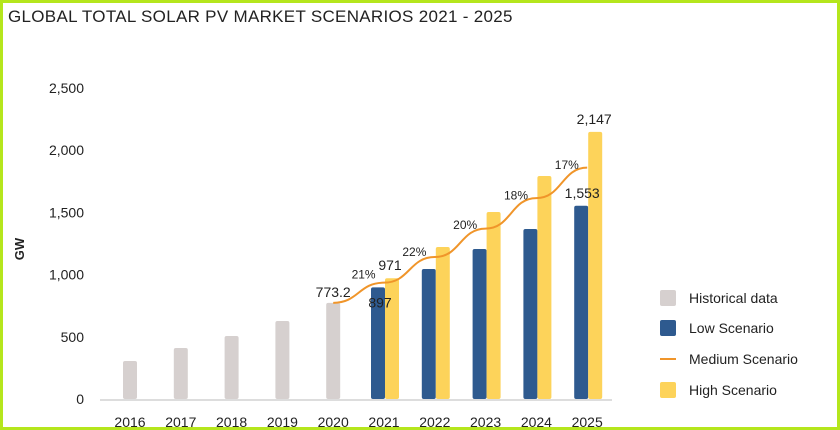 This screenshot has width=840, height=430. I want to click on growth-label: 21%, so click(364, 275).